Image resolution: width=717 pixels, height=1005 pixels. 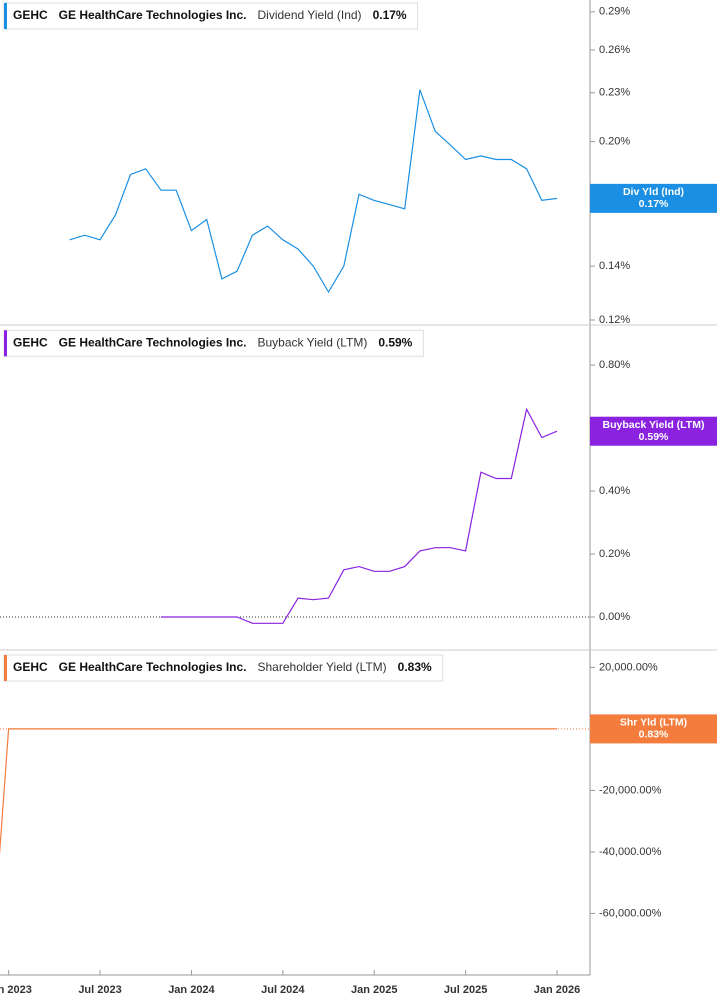 I want to click on y-tick-label: 0.14%, so click(x=614, y=266).